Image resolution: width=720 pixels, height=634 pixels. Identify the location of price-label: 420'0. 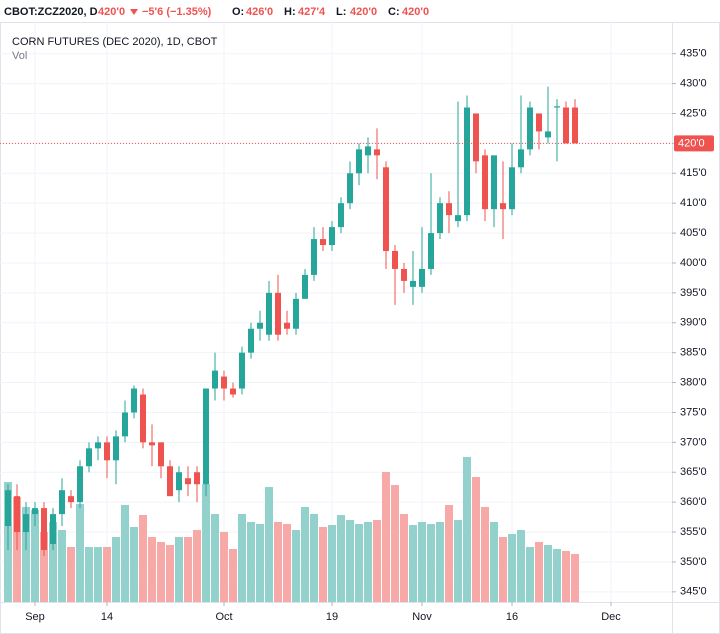
(691, 143).